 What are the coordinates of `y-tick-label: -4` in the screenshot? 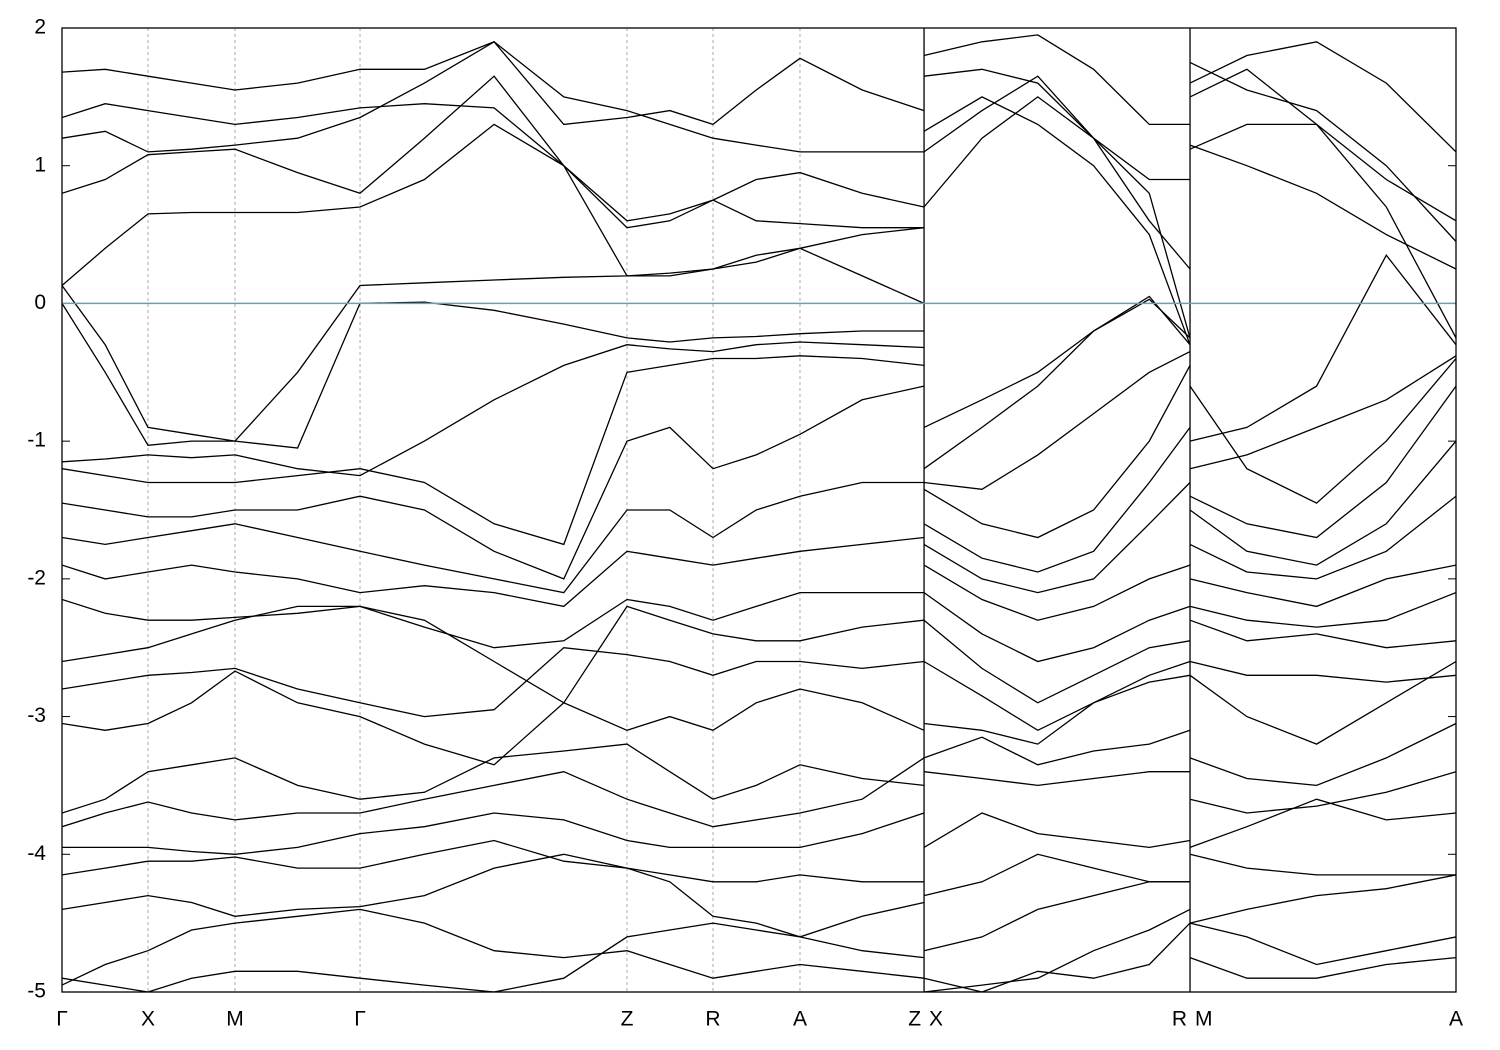 It's located at (36, 853).